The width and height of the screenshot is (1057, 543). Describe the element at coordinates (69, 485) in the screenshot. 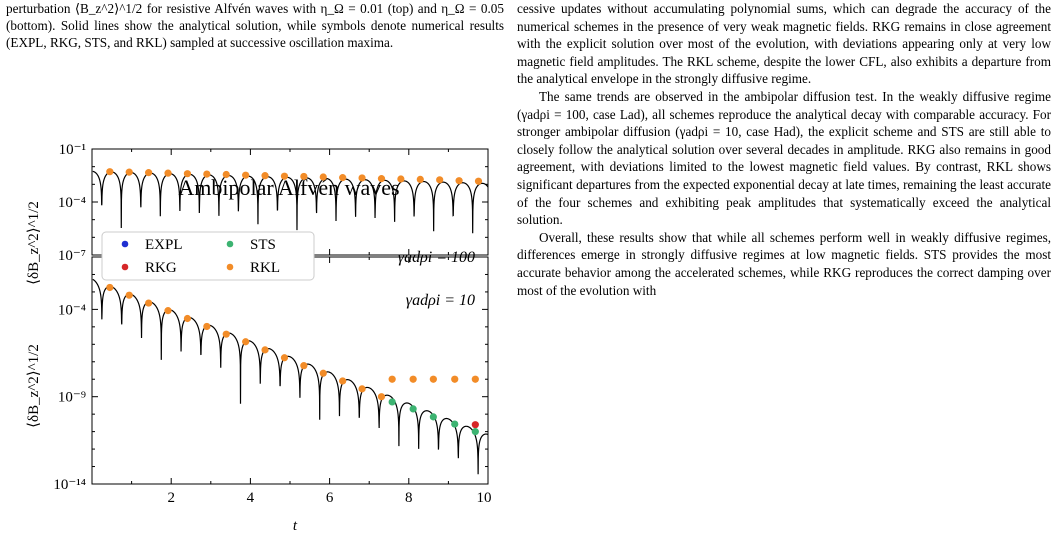

I see `y-tick-label: 10⁻¹⁴` at that location.